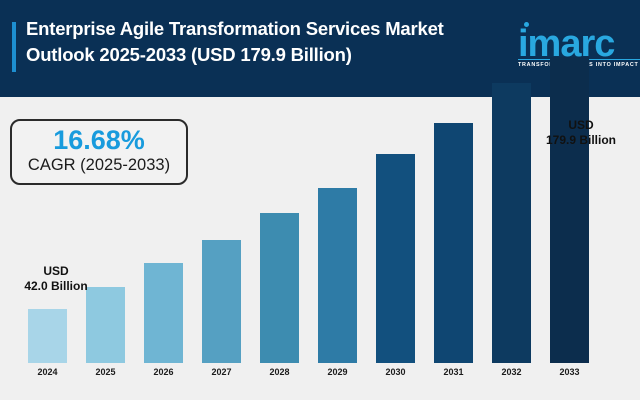  What do you see at coordinates (279, 372) in the screenshot?
I see `bar-year-label-2028: 2028` at bounding box center [279, 372].